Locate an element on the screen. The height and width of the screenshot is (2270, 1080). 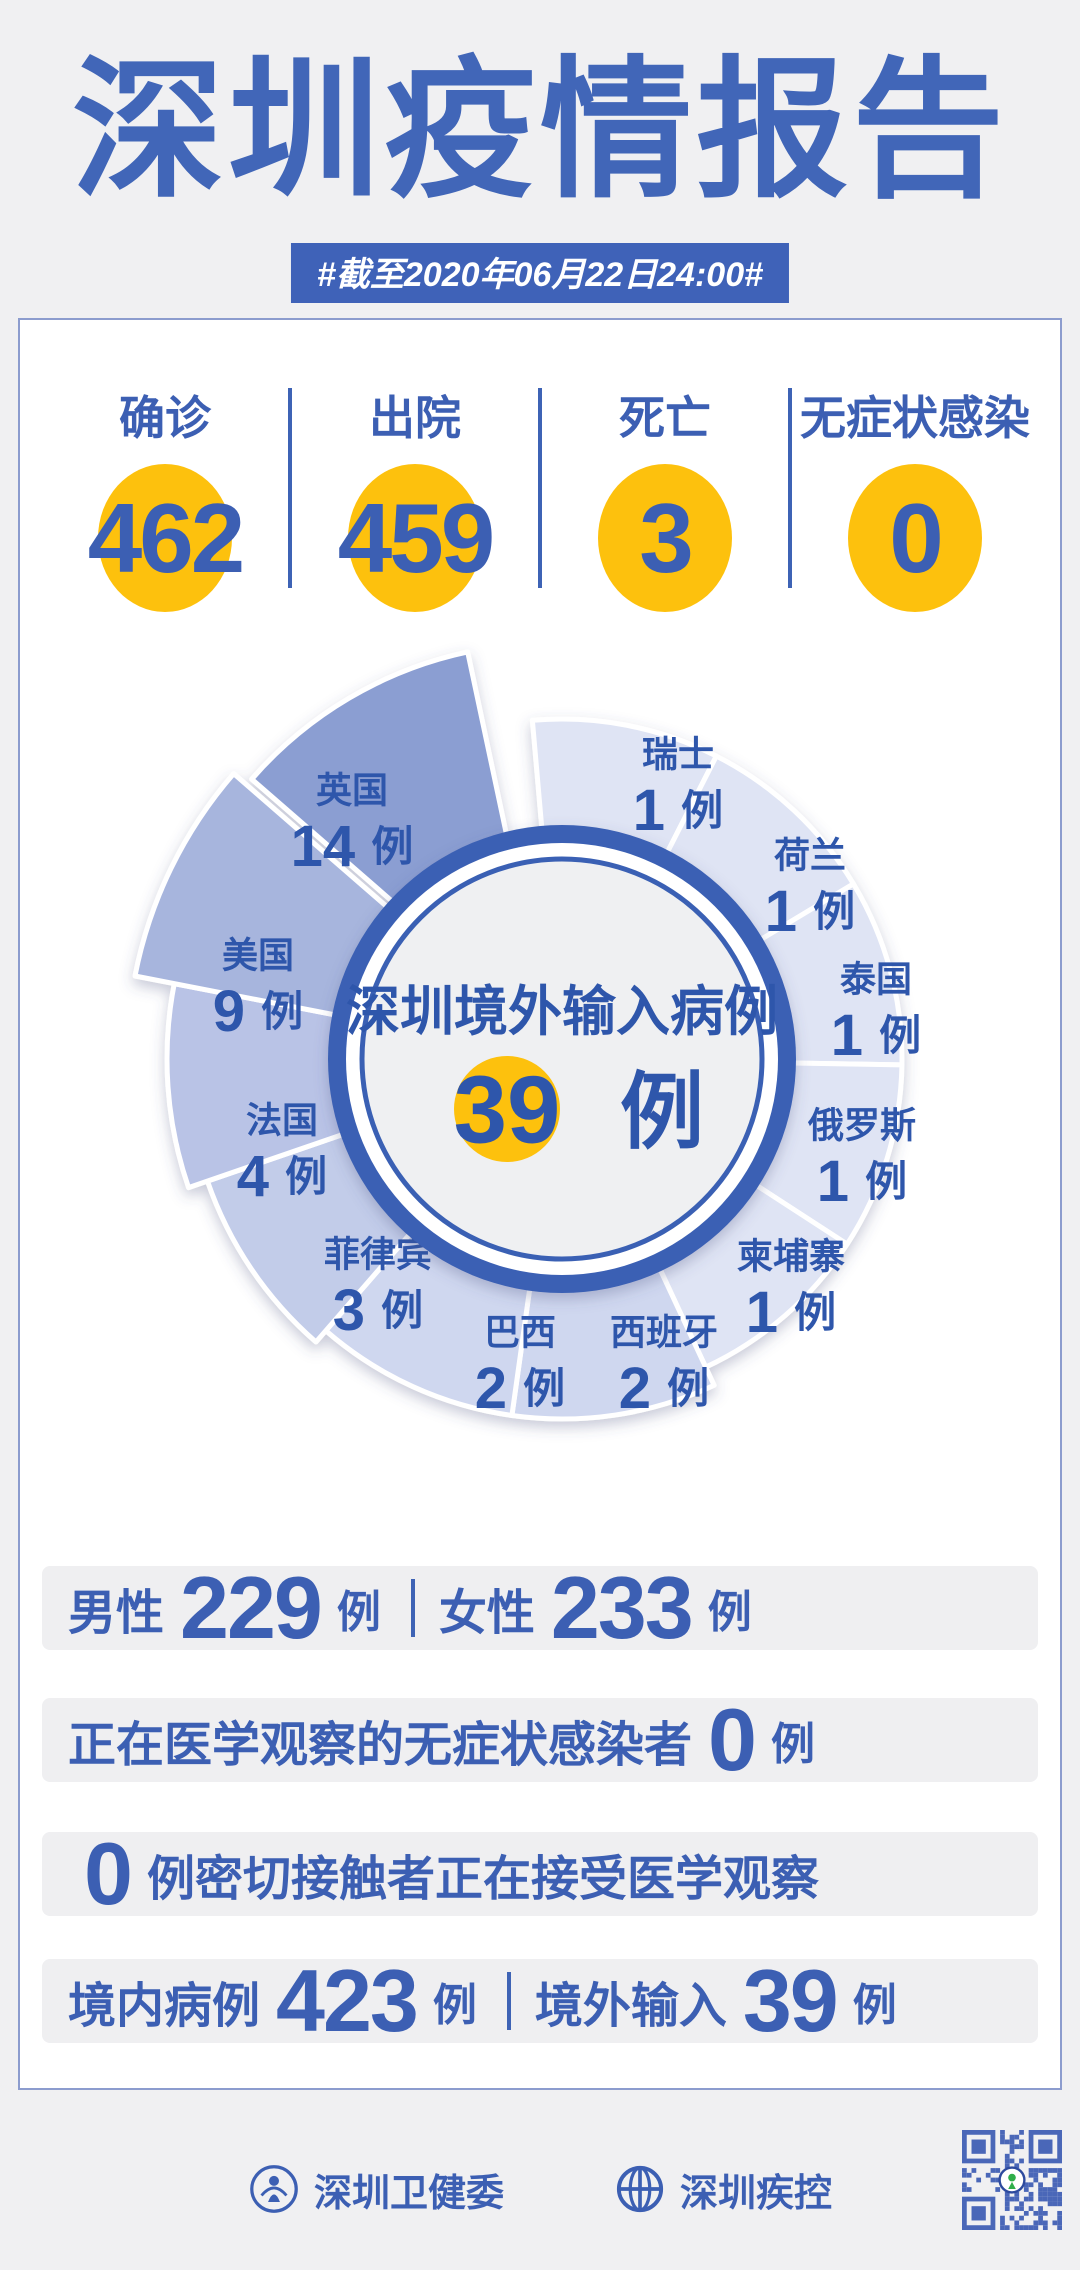
row-text: 例密切接触者正在接受医学观察 is located at coordinates (482, 1879).